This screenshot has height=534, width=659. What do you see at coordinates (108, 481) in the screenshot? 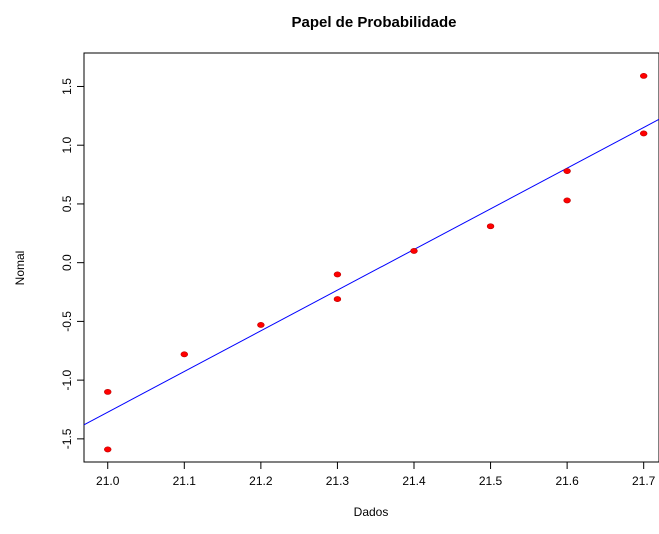
I see `x-tick-label: 21.0` at bounding box center [108, 481].